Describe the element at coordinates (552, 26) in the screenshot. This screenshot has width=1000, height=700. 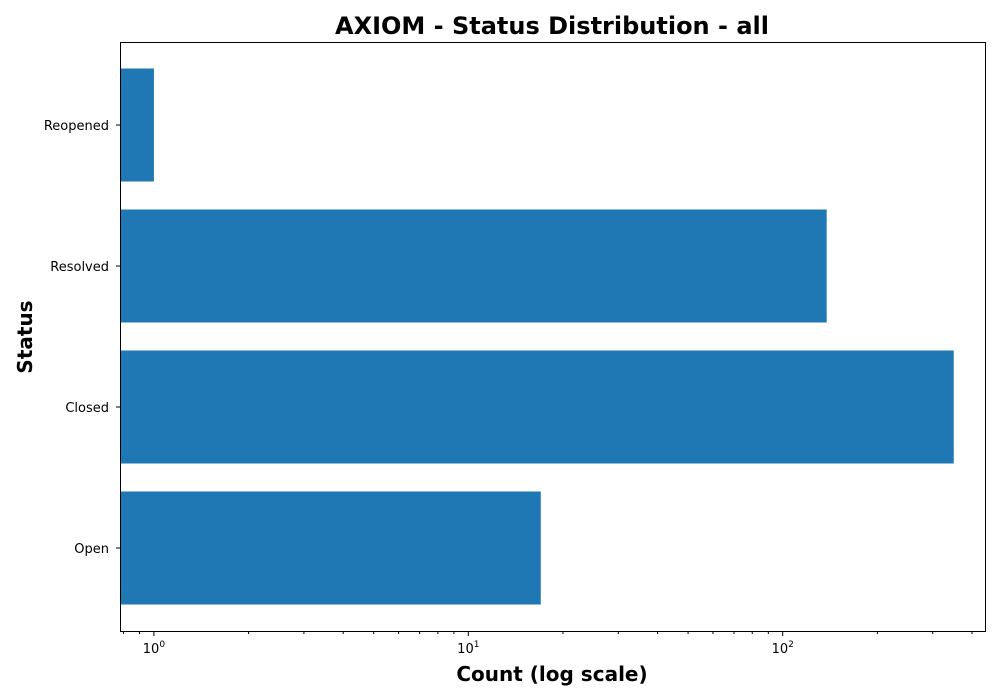
I see `chart-title: AXIOM - Status Distribution - all` at that location.